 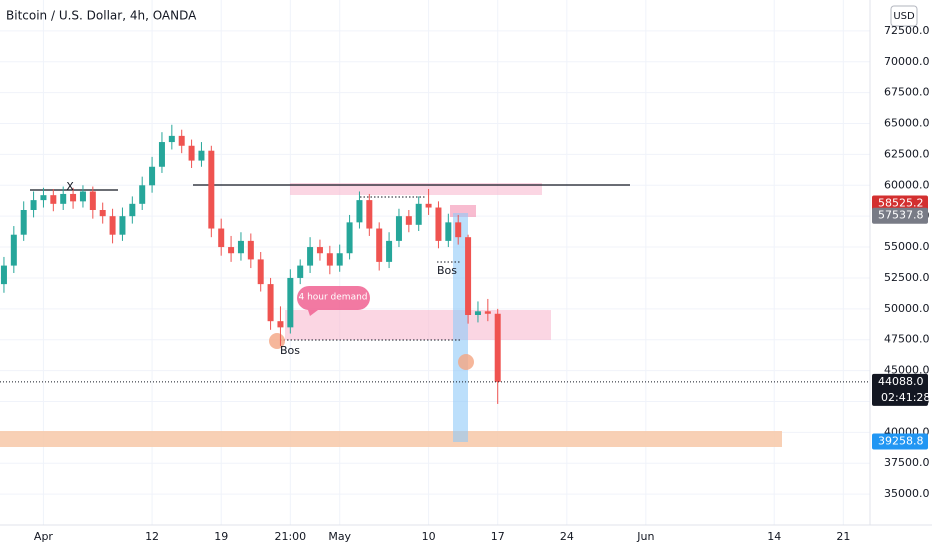 What do you see at coordinates (907, 61) in the screenshot?
I see `y-tick-label: 70000.0` at bounding box center [907, 61].